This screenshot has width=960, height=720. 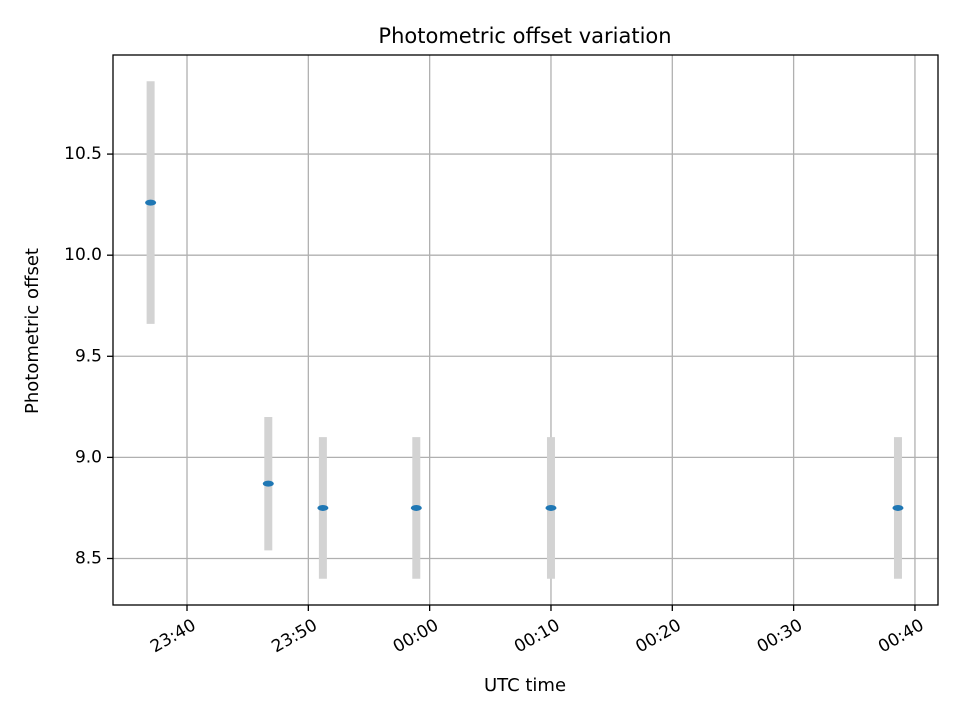 What do you see at coordinates (658, 636) in the screenshot?
I see `x-tick-label: 00:20` at bounding box center [658, 636].